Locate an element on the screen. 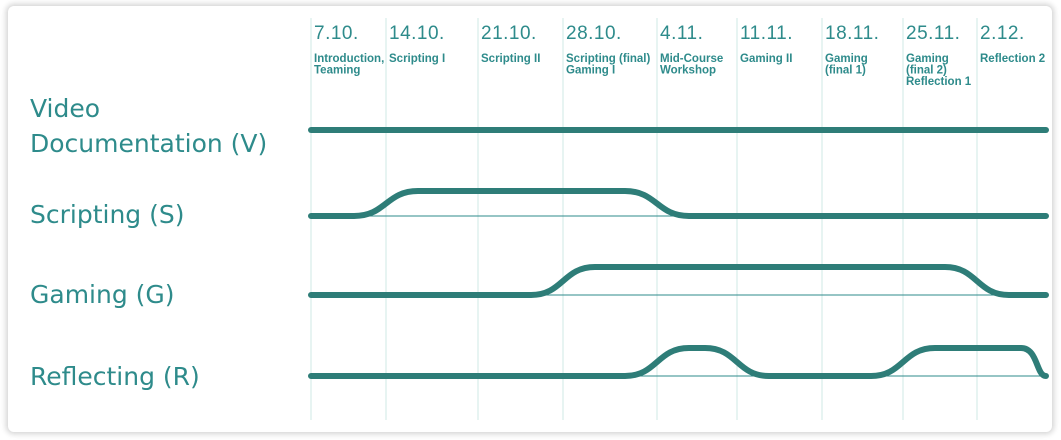  column-header: 21.10. Scripting II is located at coordinates (510, 44).